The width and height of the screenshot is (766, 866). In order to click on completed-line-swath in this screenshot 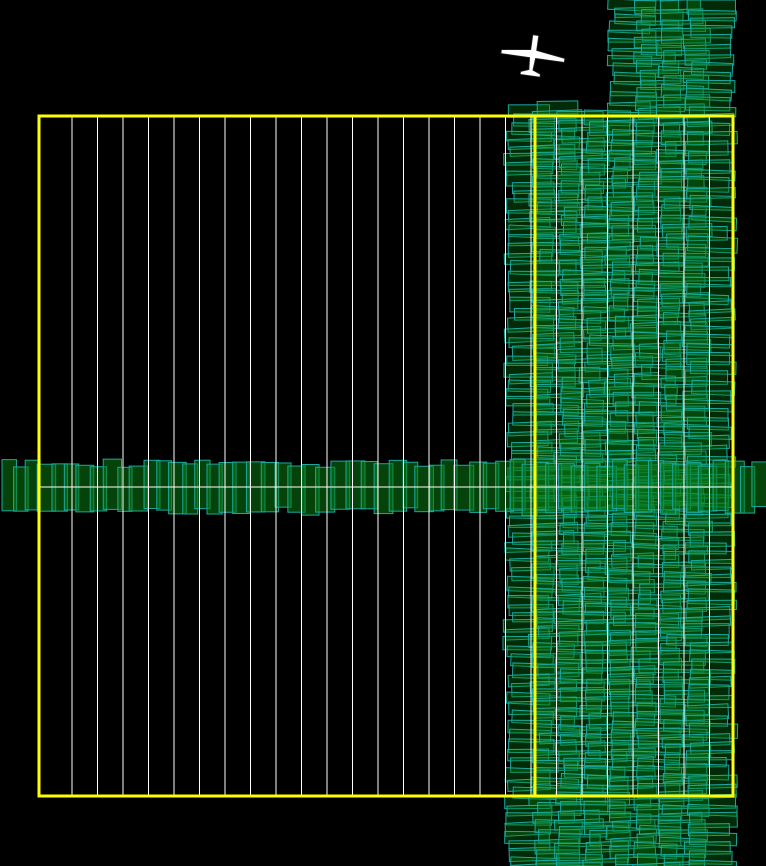, I will do `click(709, 433)`.